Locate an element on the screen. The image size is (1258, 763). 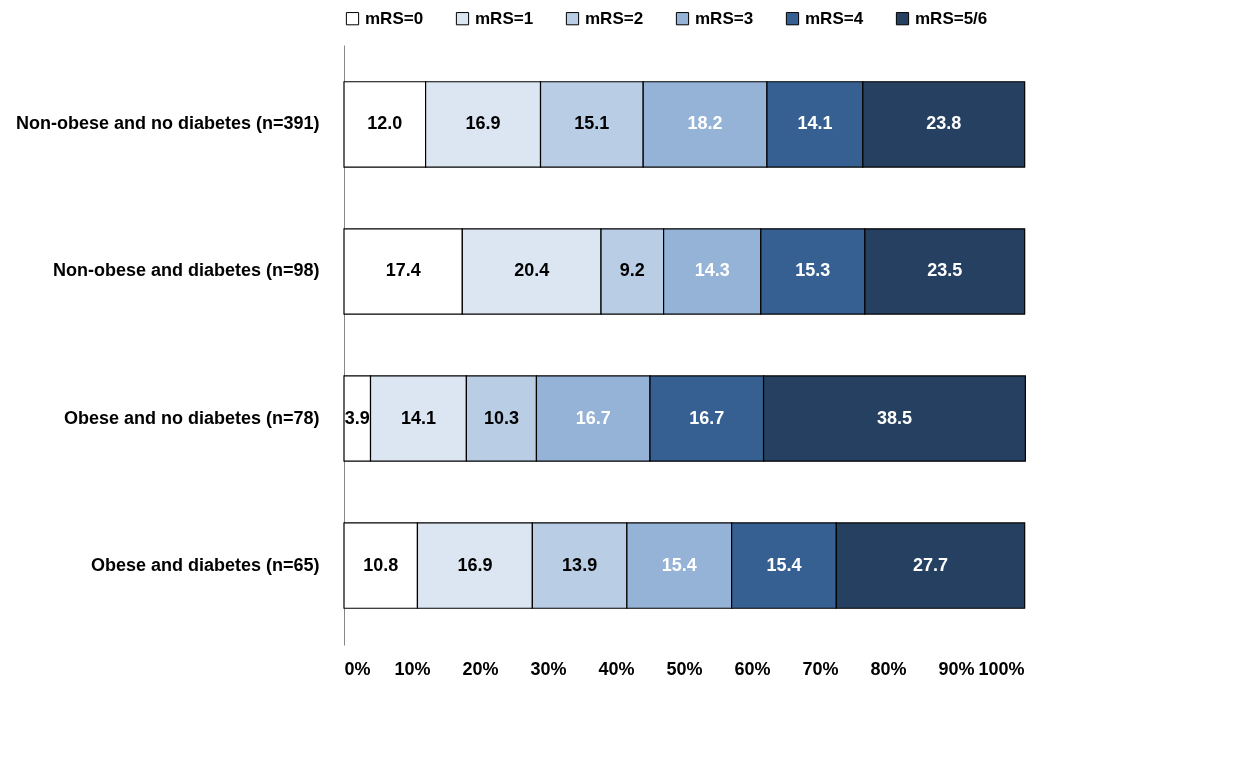
data-label: 13.9 is located at coordinates (580, 564).